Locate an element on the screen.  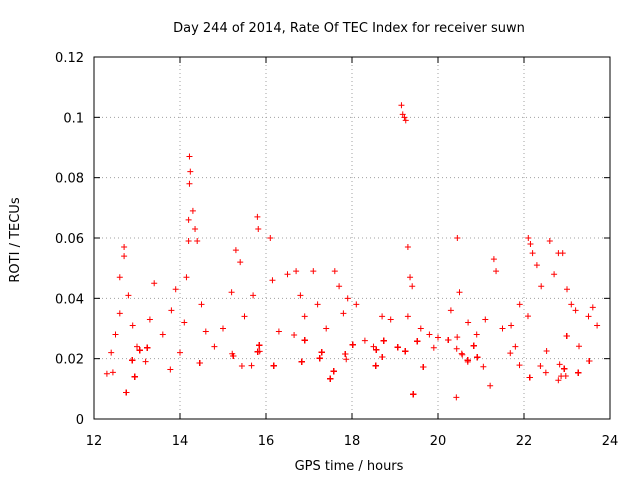
x-tick-label: 18 is located at coordinates (352, 441).